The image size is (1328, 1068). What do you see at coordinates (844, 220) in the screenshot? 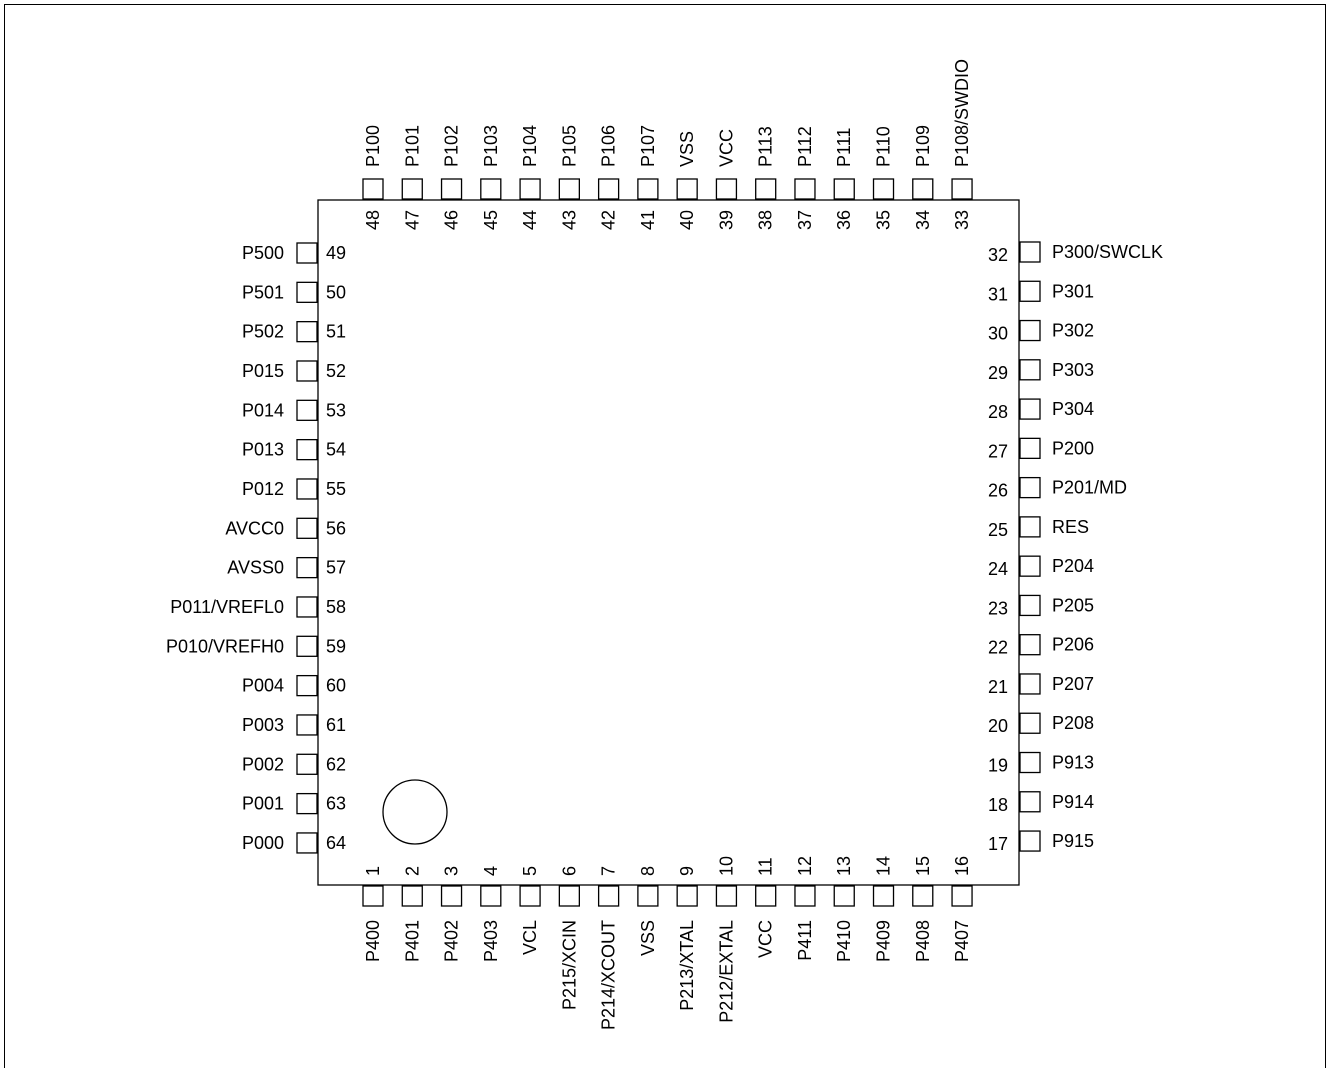
I see `pin-number-36: 36` at bounding box center [844, 220].